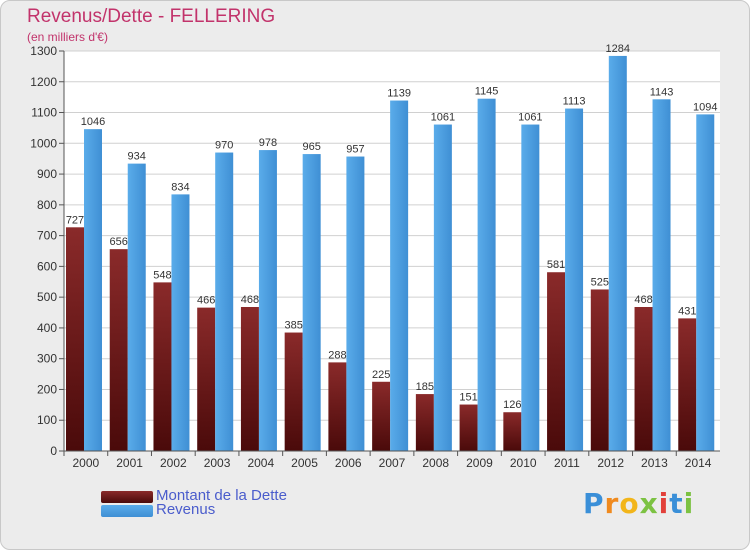 The height and width of the screenshot is (550, 750). I want to click on logo-letter: t, so click(676, 503).